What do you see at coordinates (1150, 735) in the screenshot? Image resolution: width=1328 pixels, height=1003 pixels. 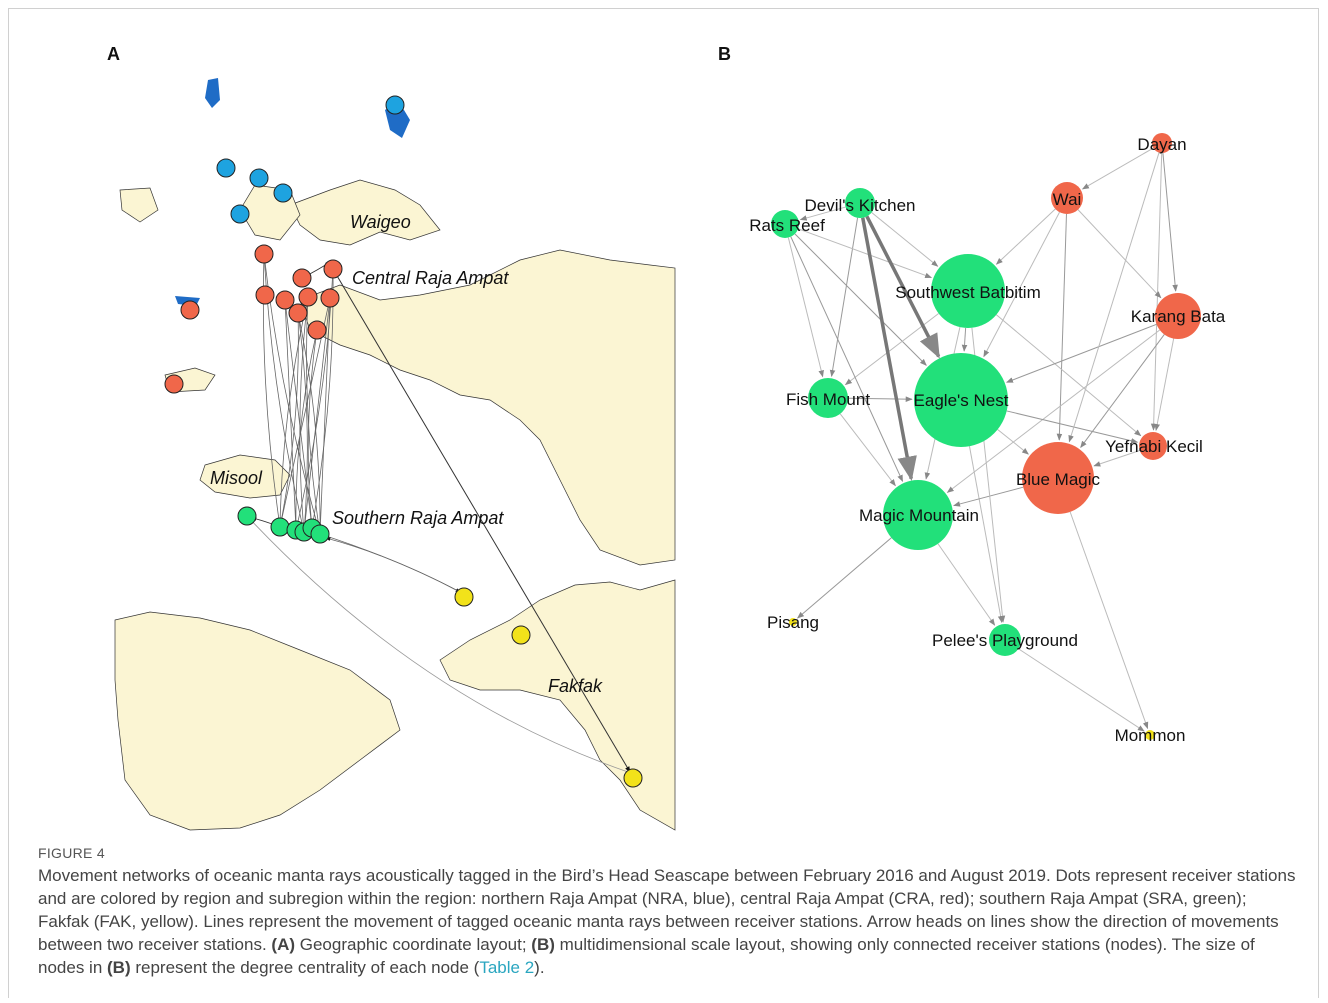 I see `node-label: Mommon` at bounding box center [1150, 735].